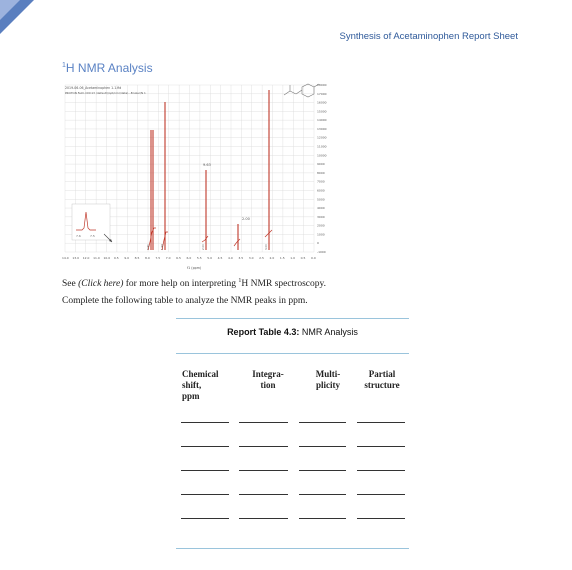  I want to click on integral-label: 2.00, so click(203, 247).